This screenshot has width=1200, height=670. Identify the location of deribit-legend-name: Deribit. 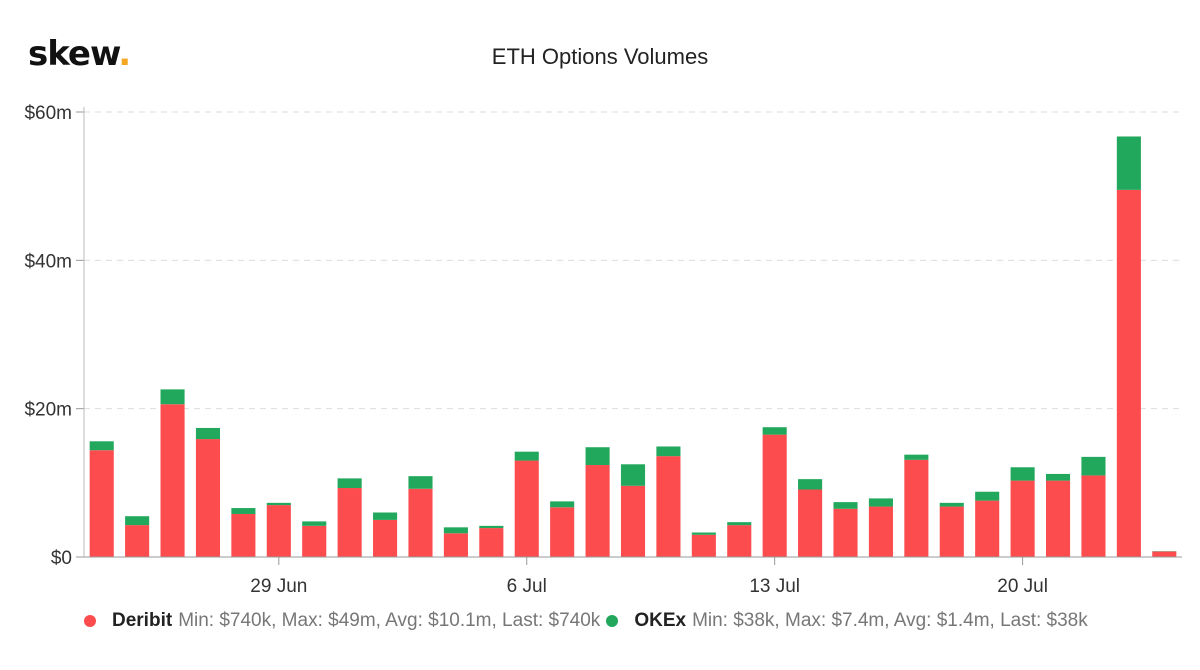
(142, 620).